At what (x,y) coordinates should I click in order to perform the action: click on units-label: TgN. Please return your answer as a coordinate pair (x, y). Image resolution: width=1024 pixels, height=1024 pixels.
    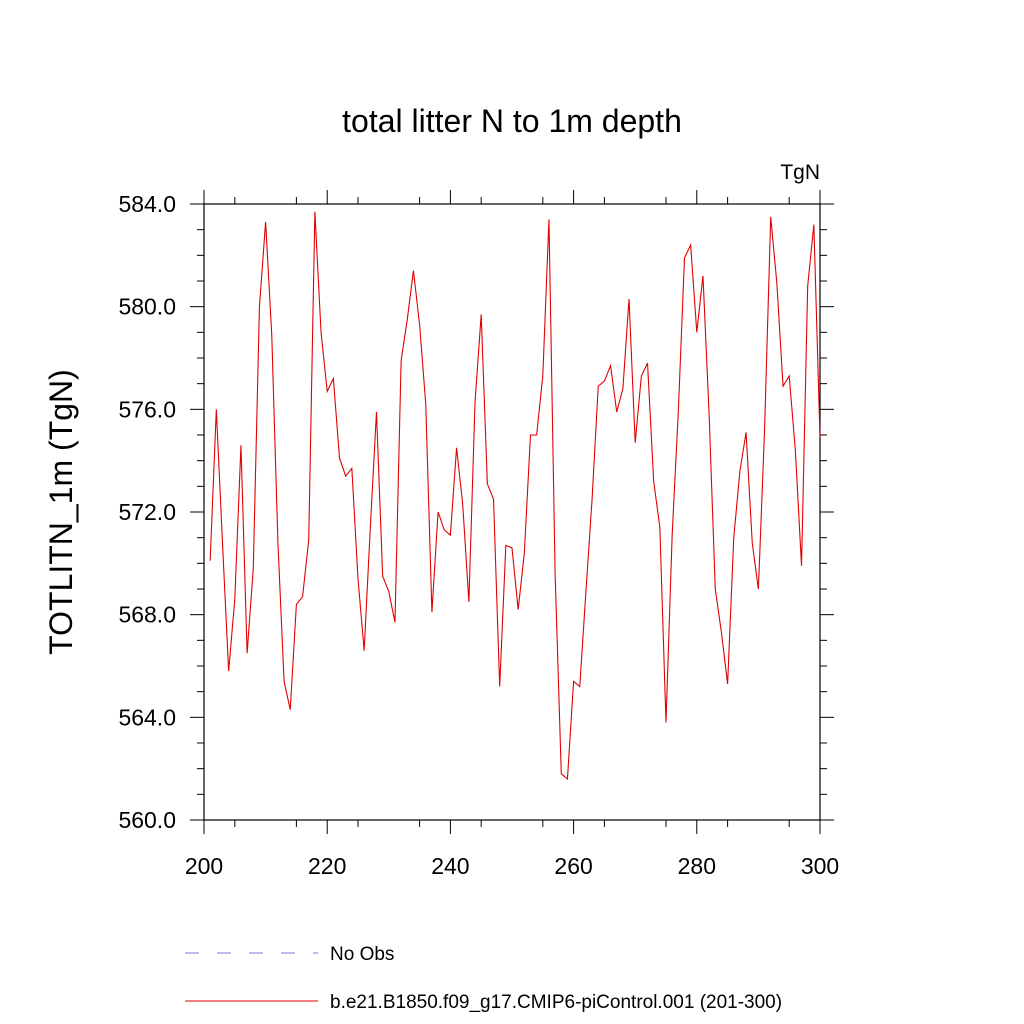
    Looking at the image, I should click on (800, 172).